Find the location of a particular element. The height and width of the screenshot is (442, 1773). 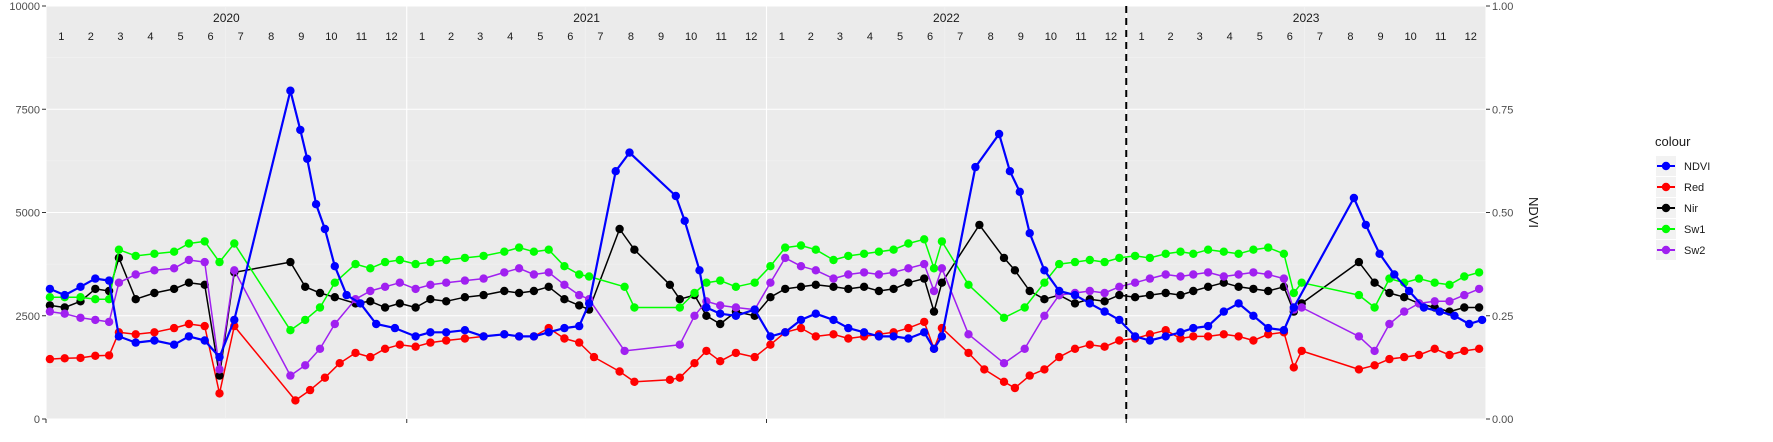

month-label: 1 is located at coordinates (782, 37).